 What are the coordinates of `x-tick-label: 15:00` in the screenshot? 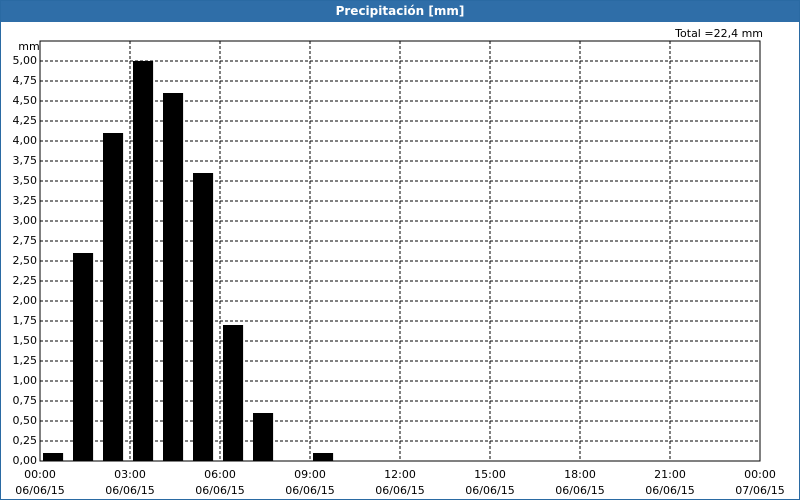 It's located at (490, 474).